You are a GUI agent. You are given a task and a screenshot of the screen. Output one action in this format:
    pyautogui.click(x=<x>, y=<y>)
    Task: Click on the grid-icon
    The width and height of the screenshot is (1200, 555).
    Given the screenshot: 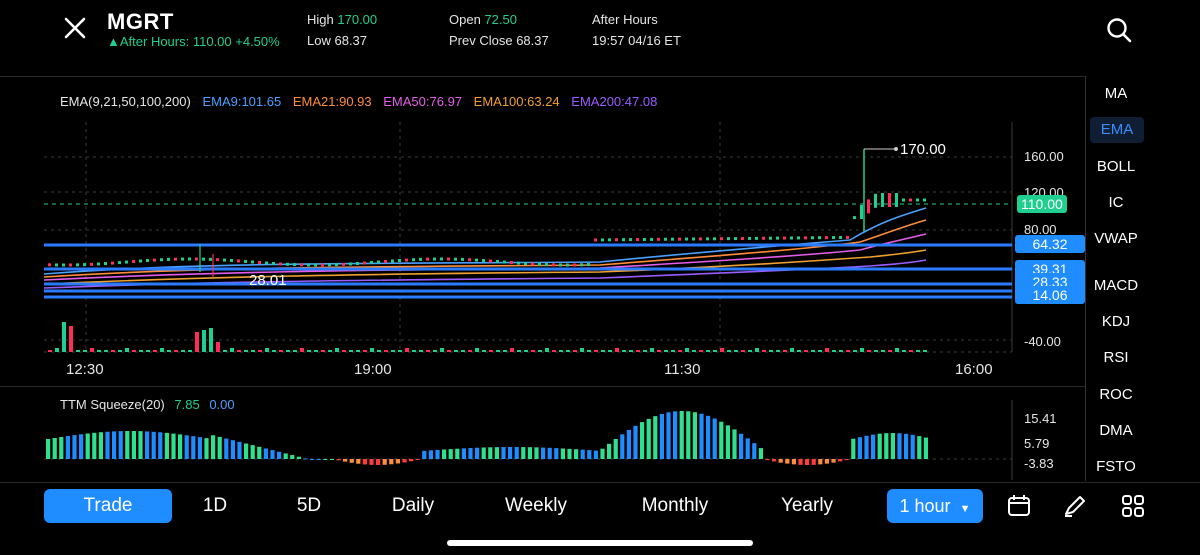 What is the action you would take?
    pyautogui.click(x=1133, y=506)
    